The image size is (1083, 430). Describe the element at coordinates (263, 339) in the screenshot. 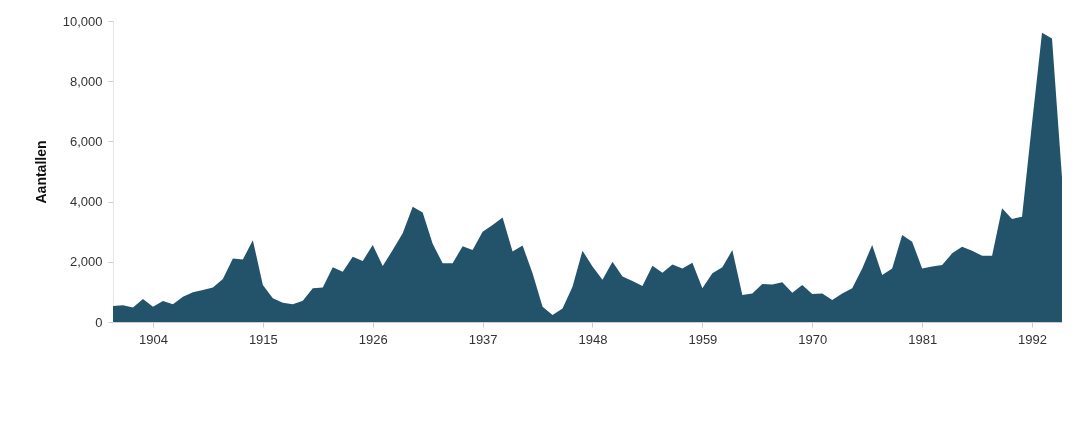

I see `x-tick-label: 1915` at that location.